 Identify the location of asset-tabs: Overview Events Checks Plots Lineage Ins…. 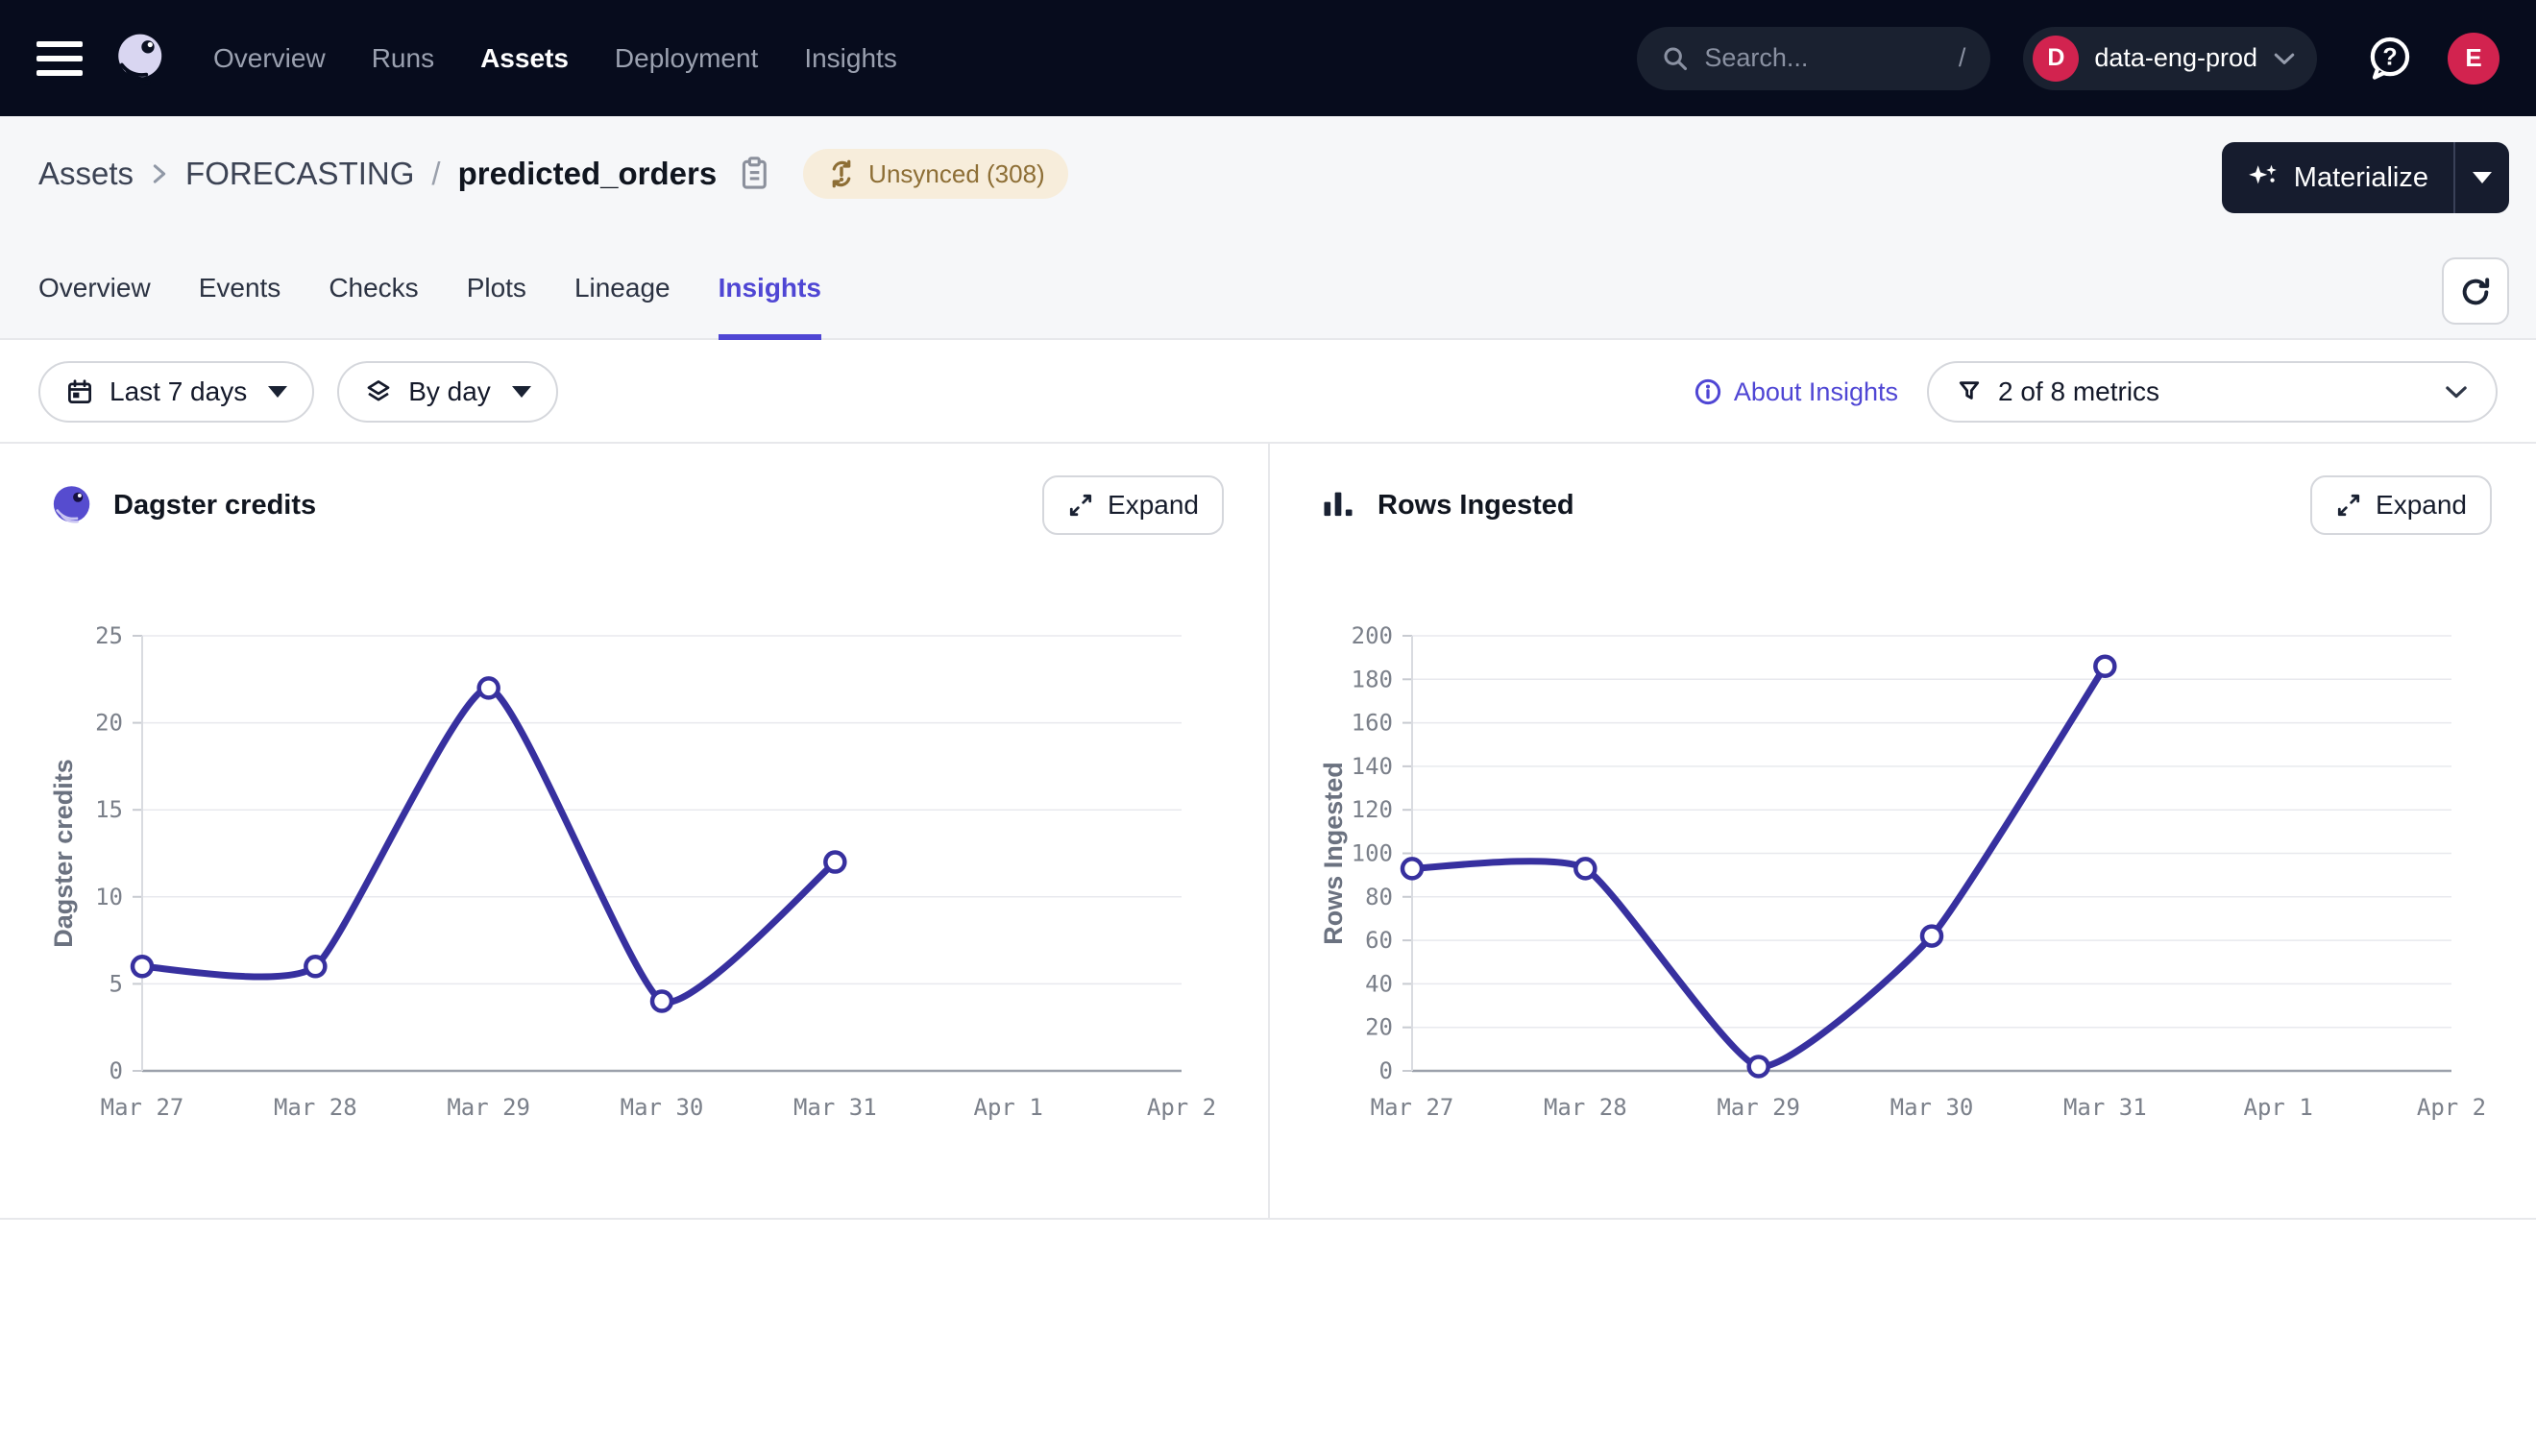
(429, 307).